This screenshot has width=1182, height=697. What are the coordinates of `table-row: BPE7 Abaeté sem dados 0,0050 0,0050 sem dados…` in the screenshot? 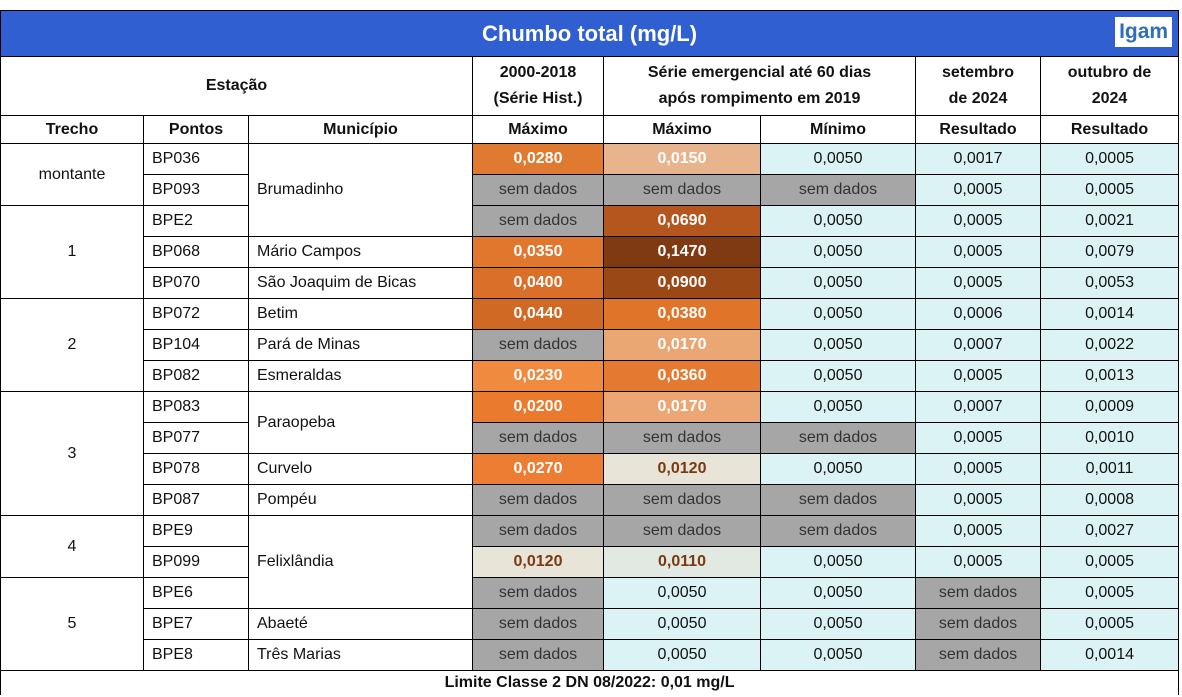 It's located at (590, 624).